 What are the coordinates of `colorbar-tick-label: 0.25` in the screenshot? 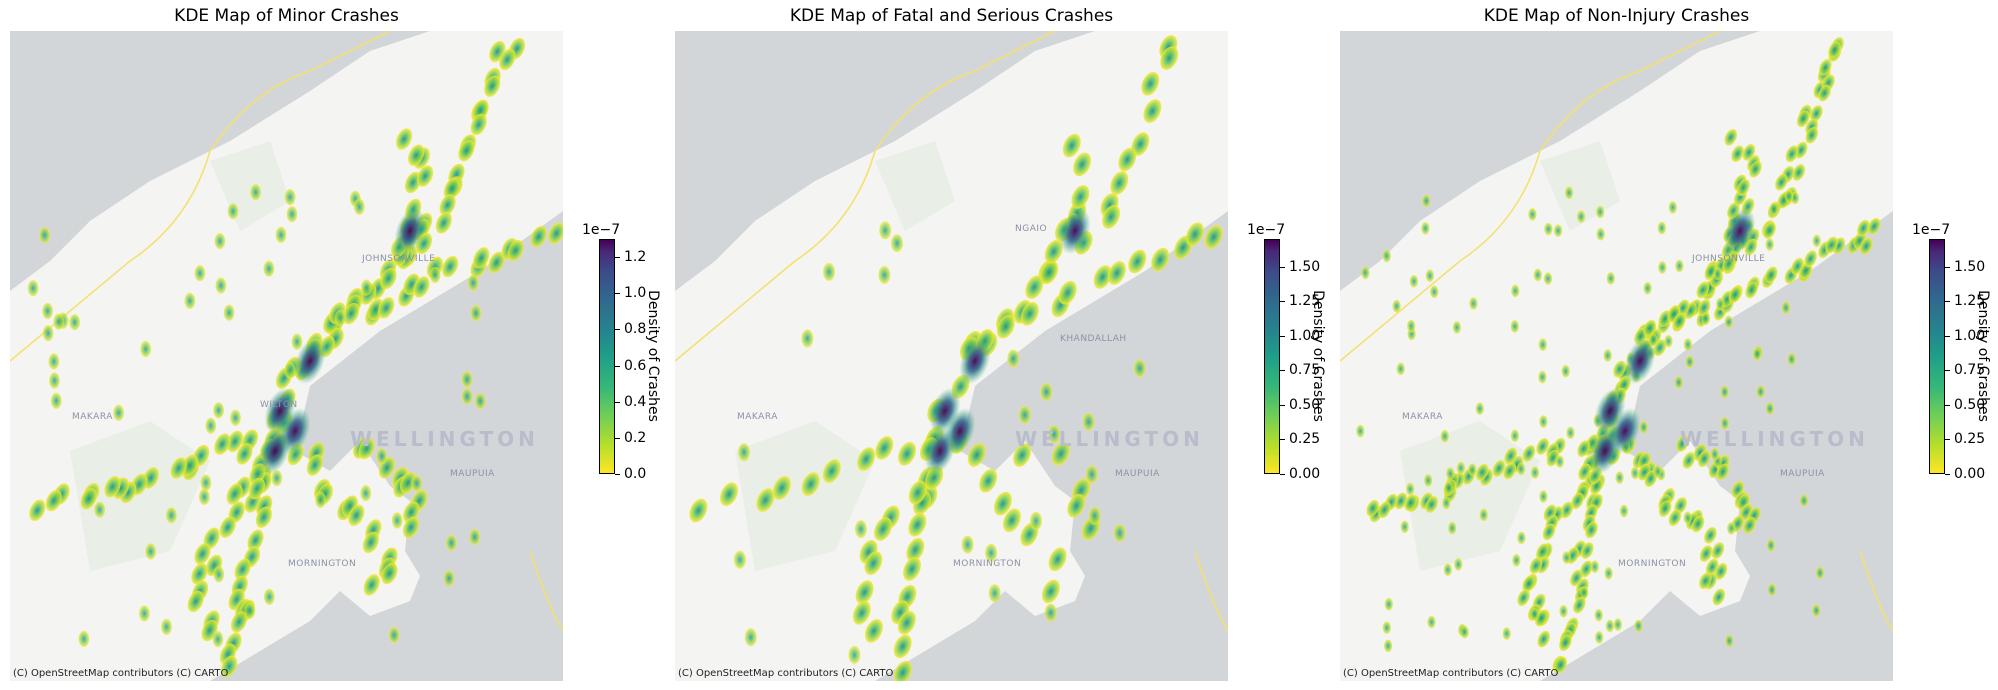 It's located at (1305, 439).